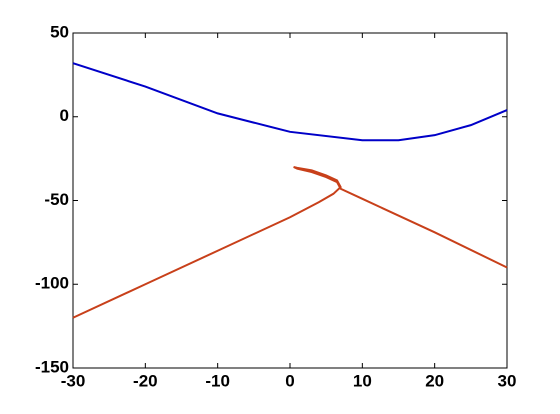 Image resolution: width=560 pixels, height=414 pixels. What do you see at coordinates (289, 380) in the screenshot?
I see `x-tick-label: 0` at bounding box center [289, 380].